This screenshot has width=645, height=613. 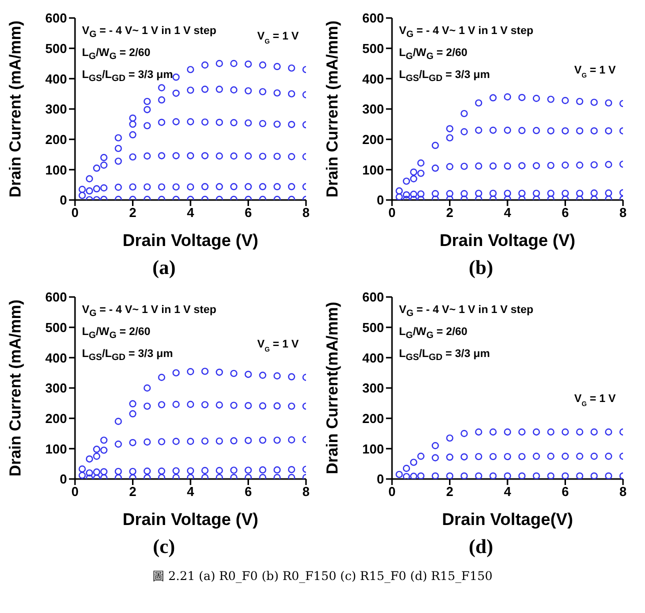 I want to click on annotation: L$_{G}$/W$_{G}$ = 2/60, so click(x=433, y=333).